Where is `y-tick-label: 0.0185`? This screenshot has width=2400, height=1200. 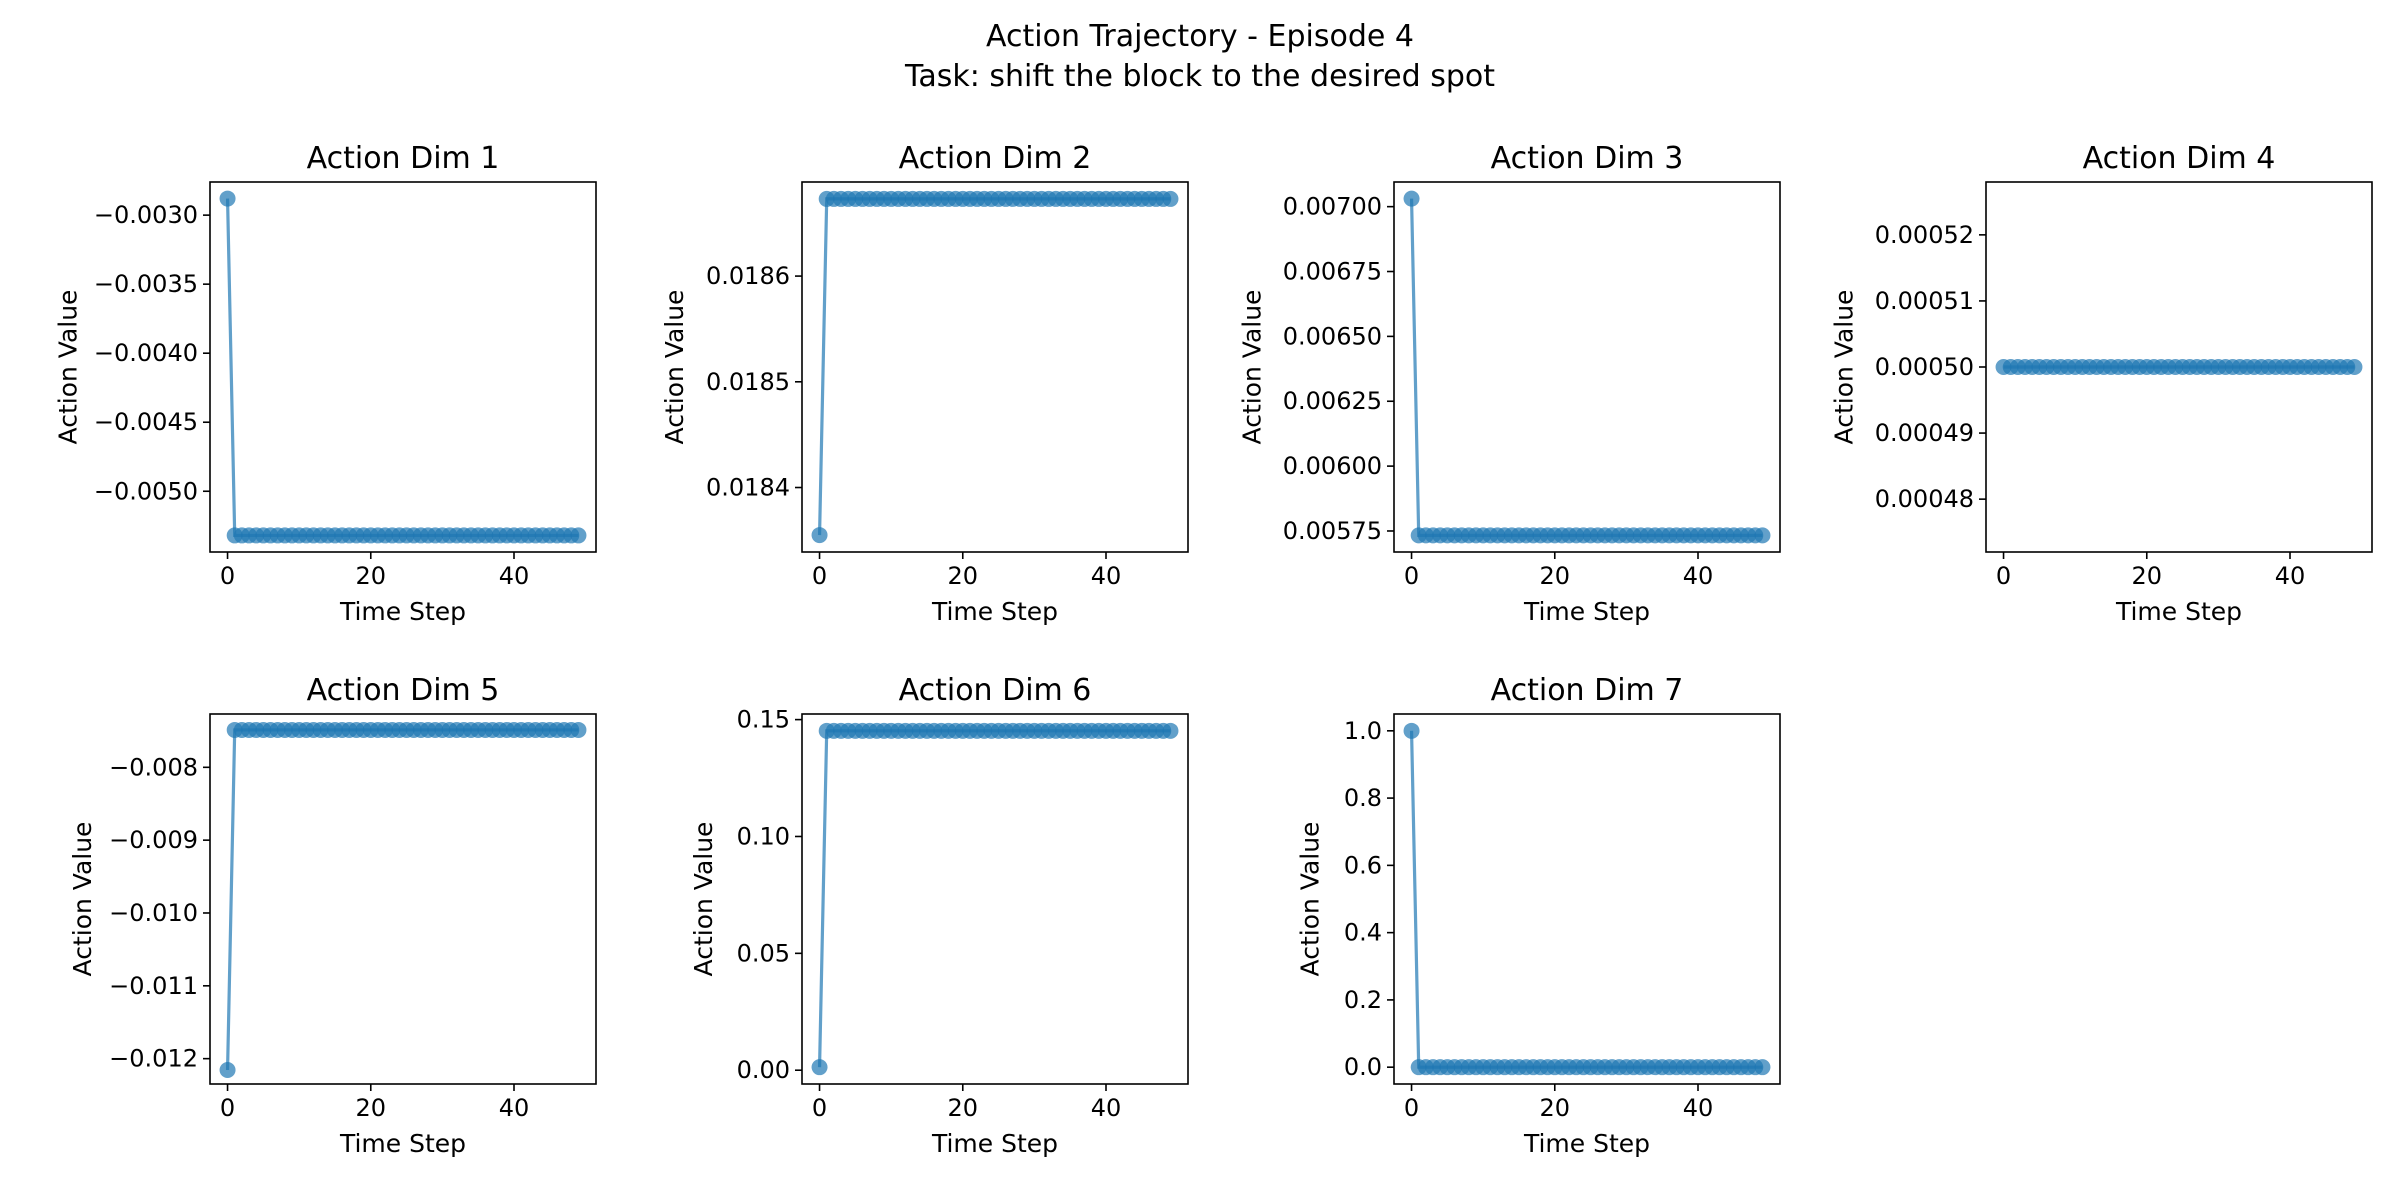
y-tick-label: 0.0185 is located at coordinates (748, 382).